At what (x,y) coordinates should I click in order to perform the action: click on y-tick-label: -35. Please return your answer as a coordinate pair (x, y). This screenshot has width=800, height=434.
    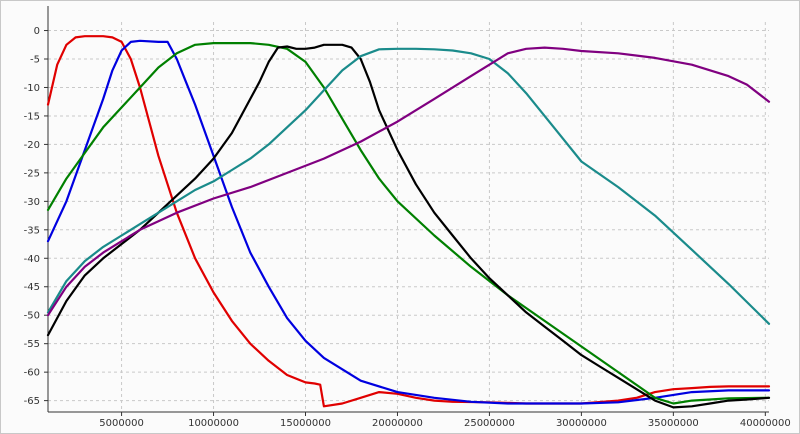
    Looking at the image, I should click on (32, 230).